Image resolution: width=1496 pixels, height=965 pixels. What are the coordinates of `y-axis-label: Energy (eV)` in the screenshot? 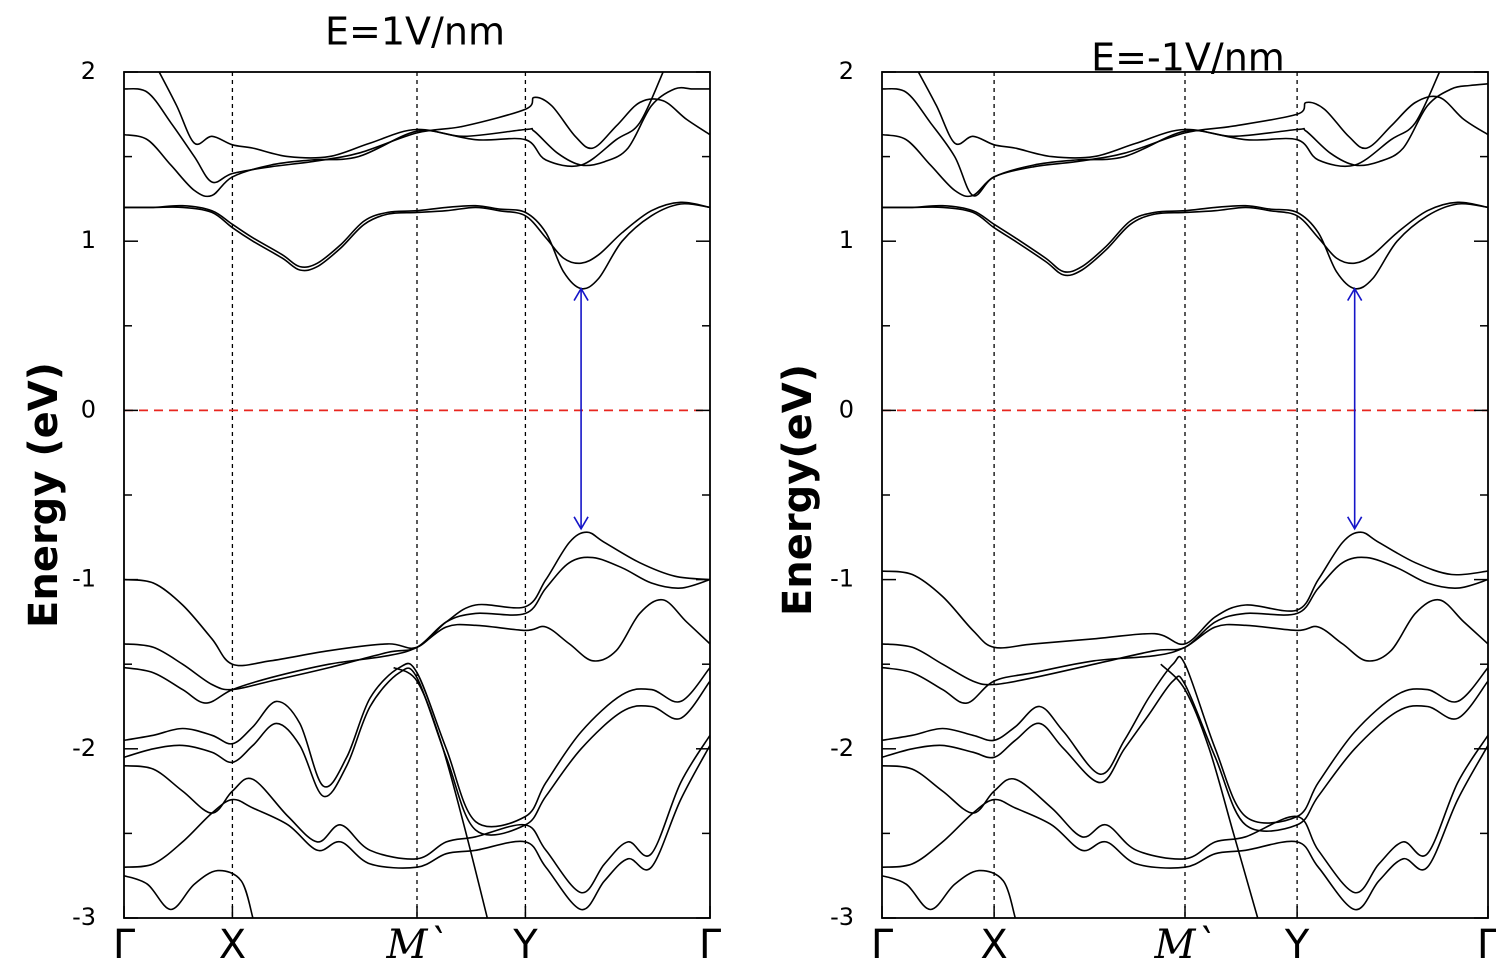 It's located at (44, 495).